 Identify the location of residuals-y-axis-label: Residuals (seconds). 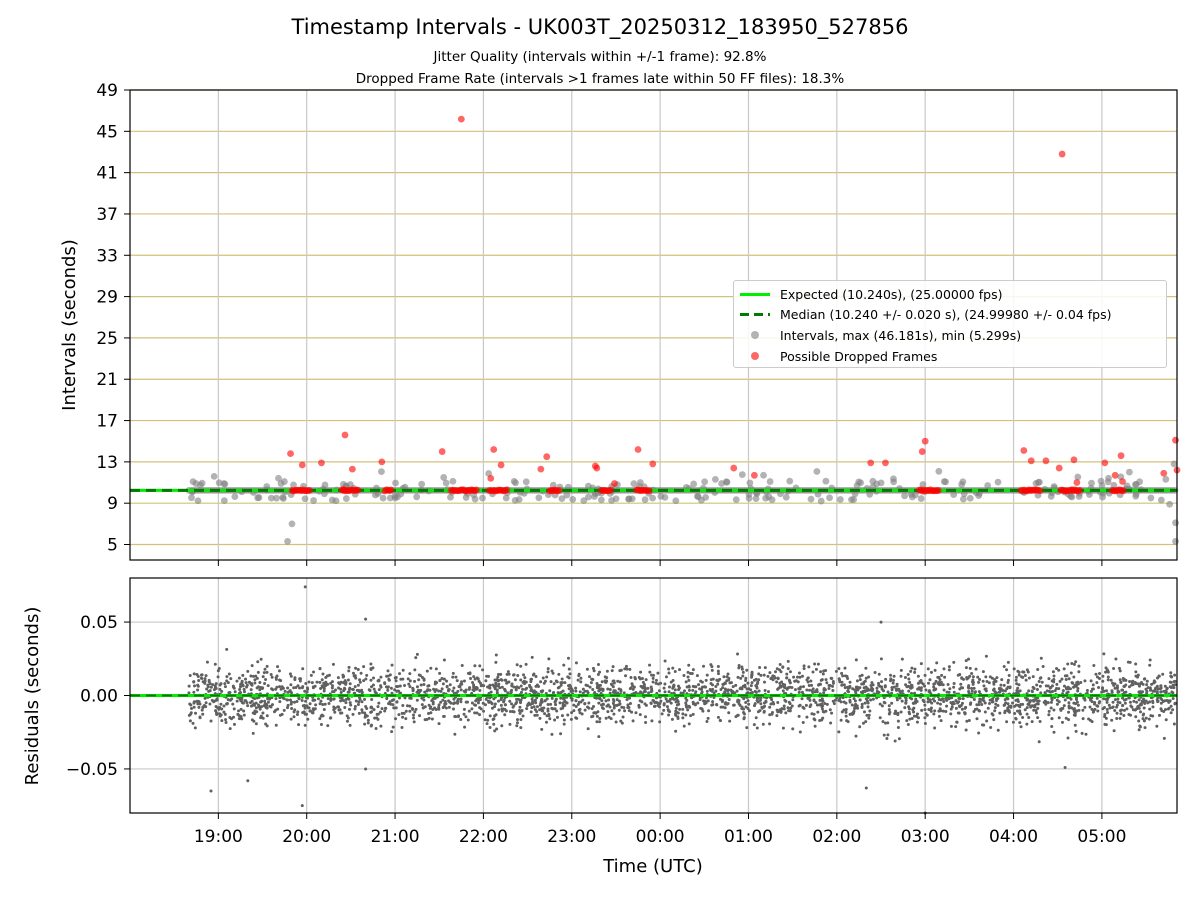
(32, 696).